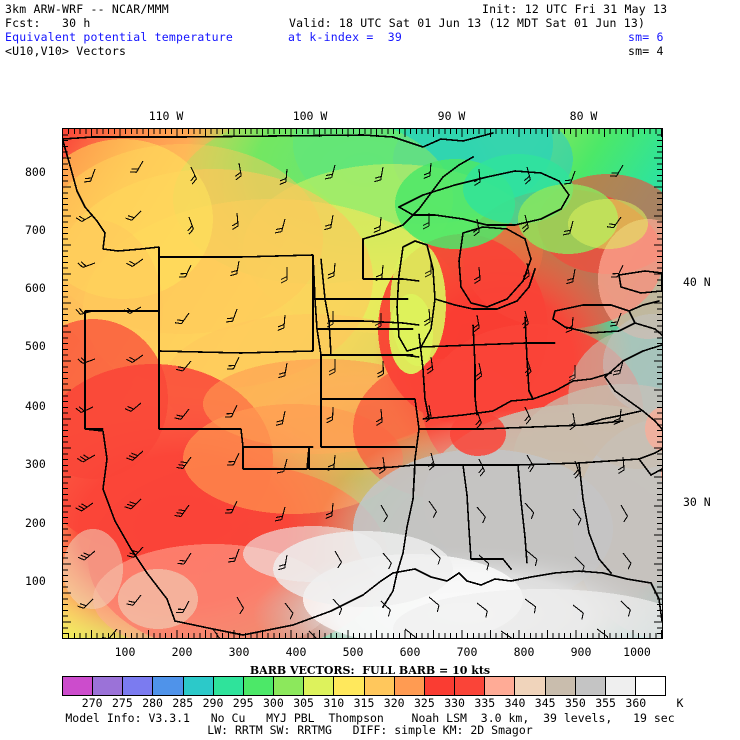 The image size is (740, 740). I want to click on y-tick-400: 400, so click(35, 406).